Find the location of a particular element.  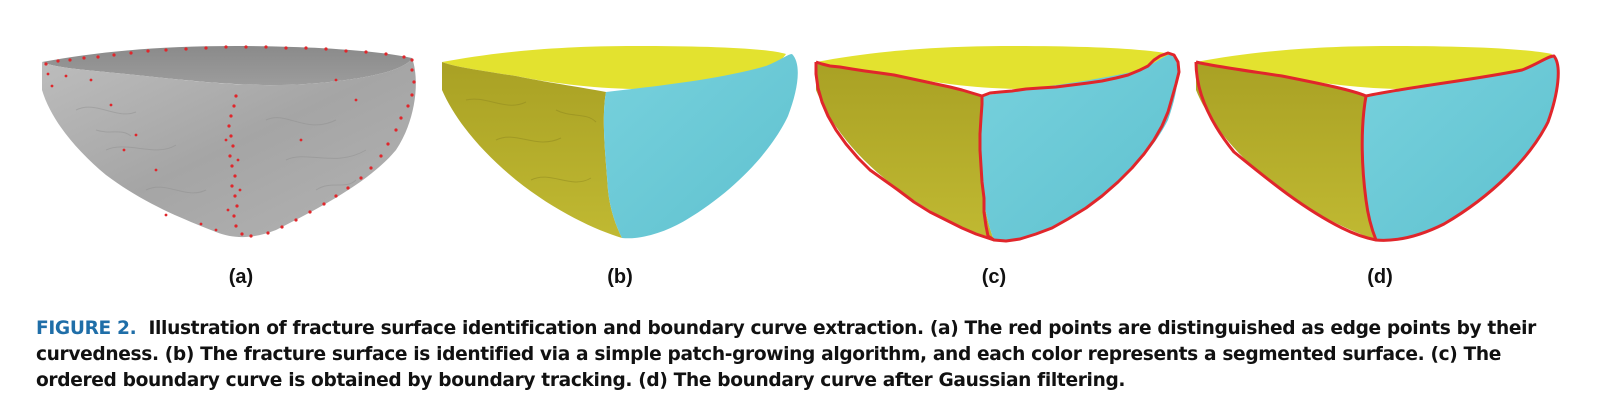

panel-d-filtered-boundary-curve is located at coordinates (1377, 148).